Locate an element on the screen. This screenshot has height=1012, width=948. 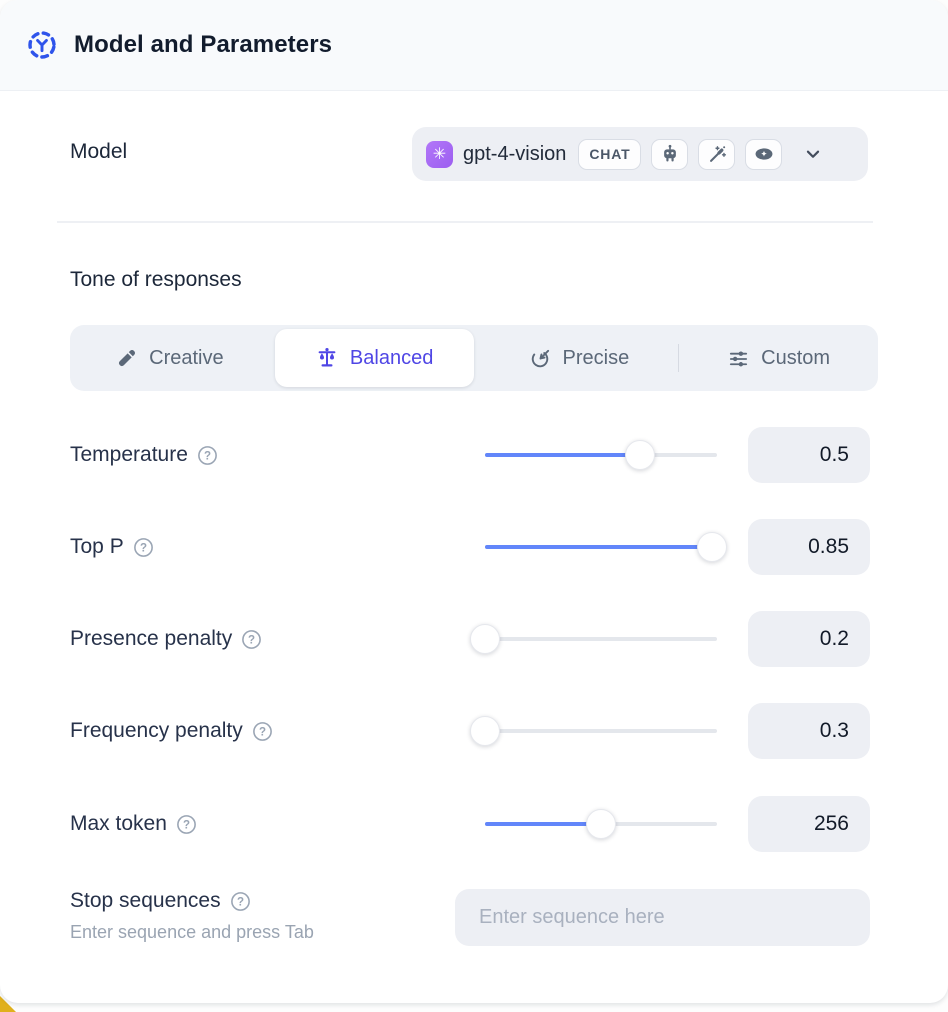
param-label: Top P is located at coordinates (97, 546).